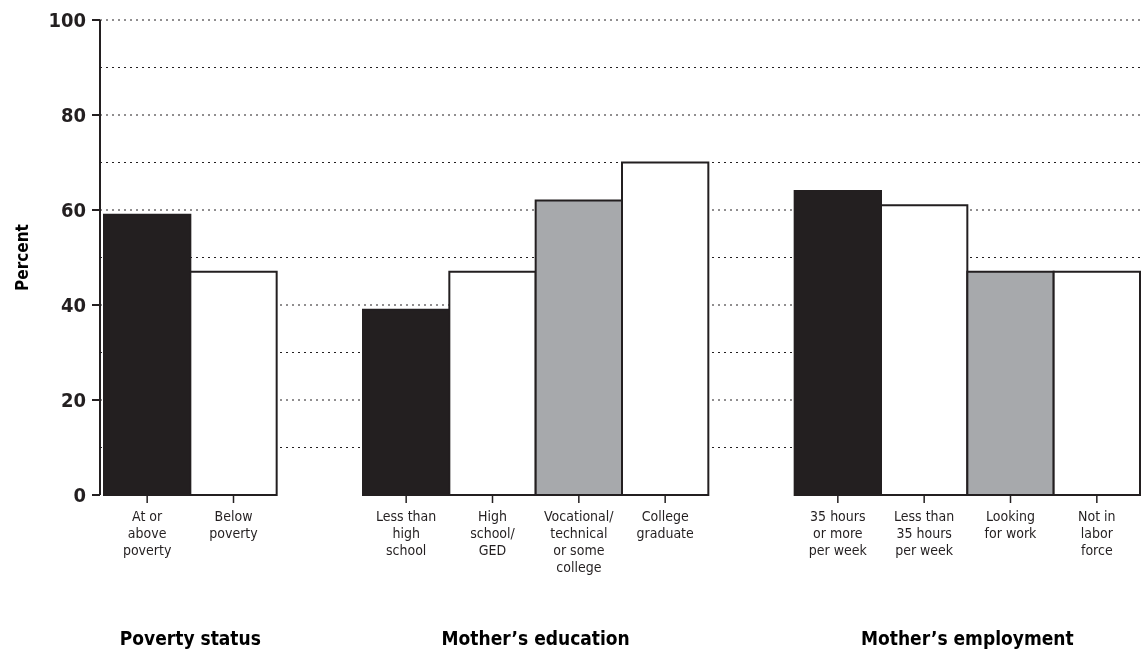 The height and width of the screenshot is (667, 1146). What do you see at coordinates (234, 524) in the screenshot?
I see `x-tick-label: Below poverty` at bounding box center [234, 524].